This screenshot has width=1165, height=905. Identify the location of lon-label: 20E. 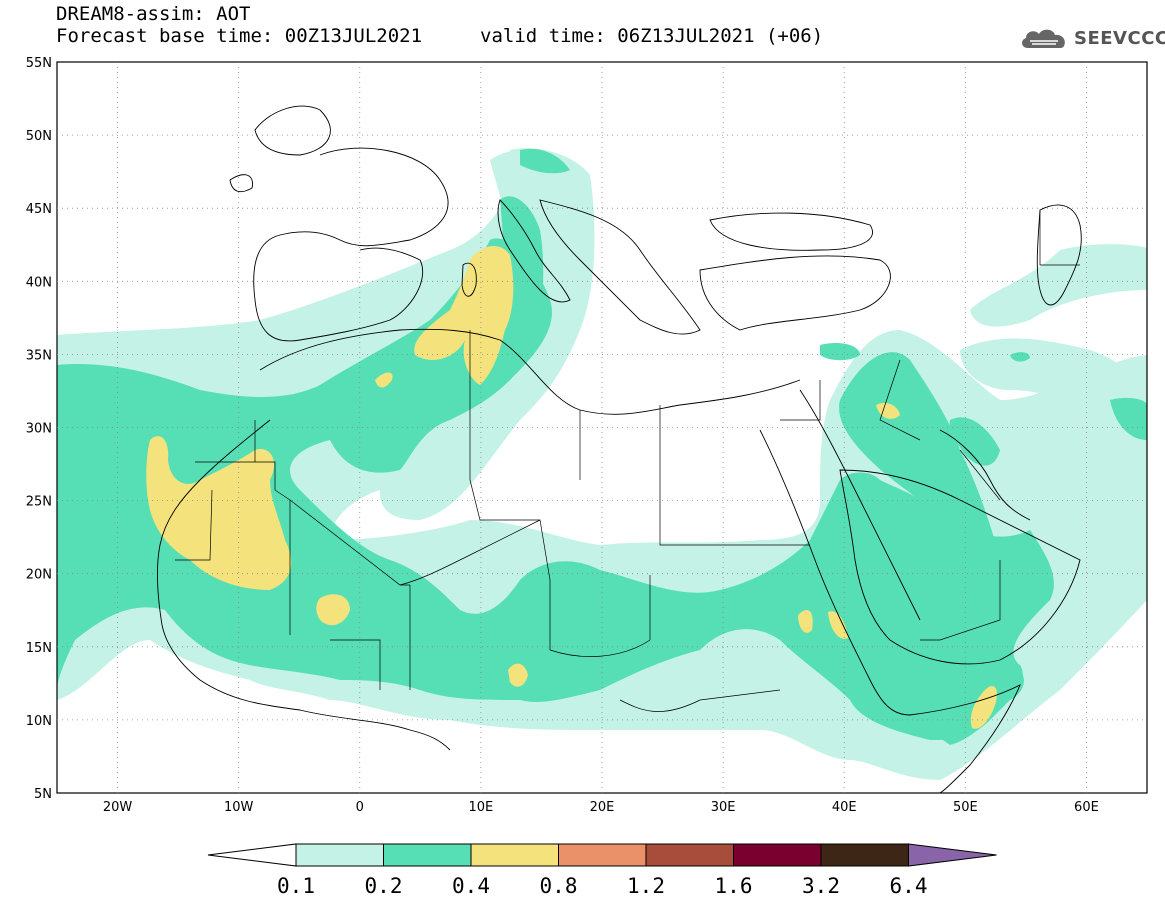
(602, 807).